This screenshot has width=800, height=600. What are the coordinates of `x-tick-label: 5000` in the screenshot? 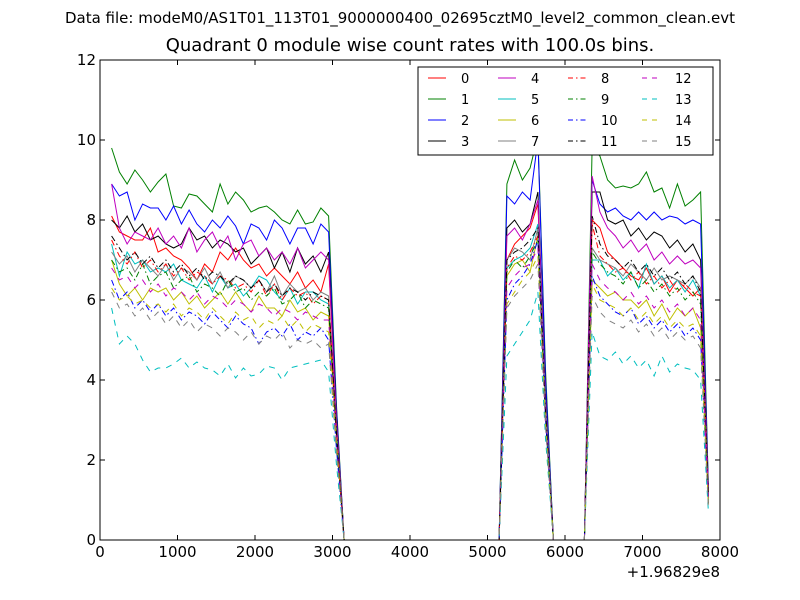 It's located at (487, 552).